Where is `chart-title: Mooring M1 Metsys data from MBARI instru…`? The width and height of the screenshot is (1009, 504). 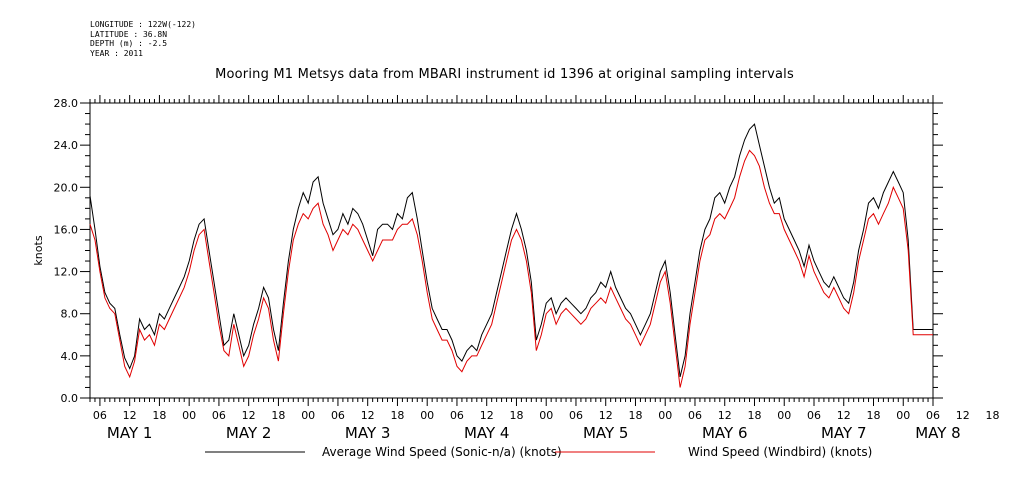
chart-title: Mooring M1 Metsys data from MBARI instru… is located at coordinates (504, 74).